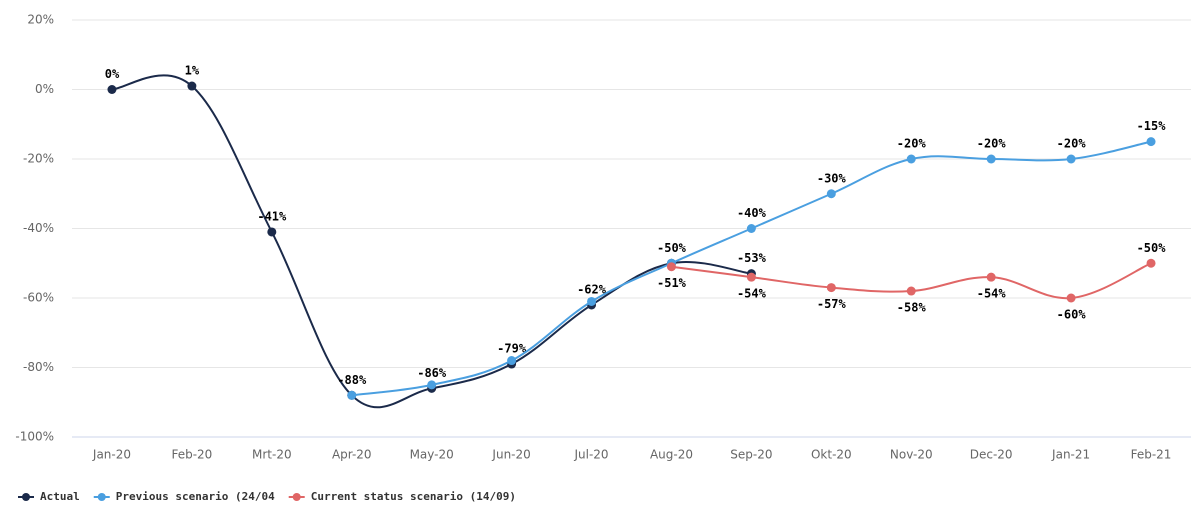  I want to click on data-label: -60%, so click(1072, 315).